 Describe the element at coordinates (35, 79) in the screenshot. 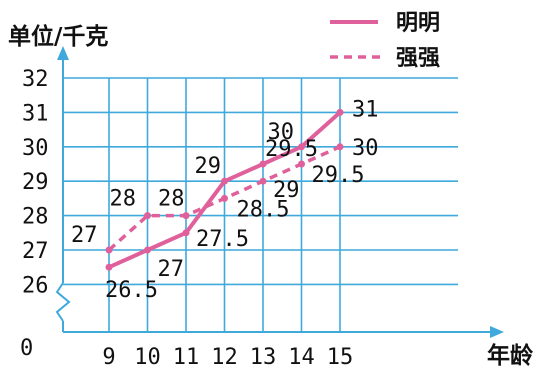

I see `y-tick-label: 32` at that location.